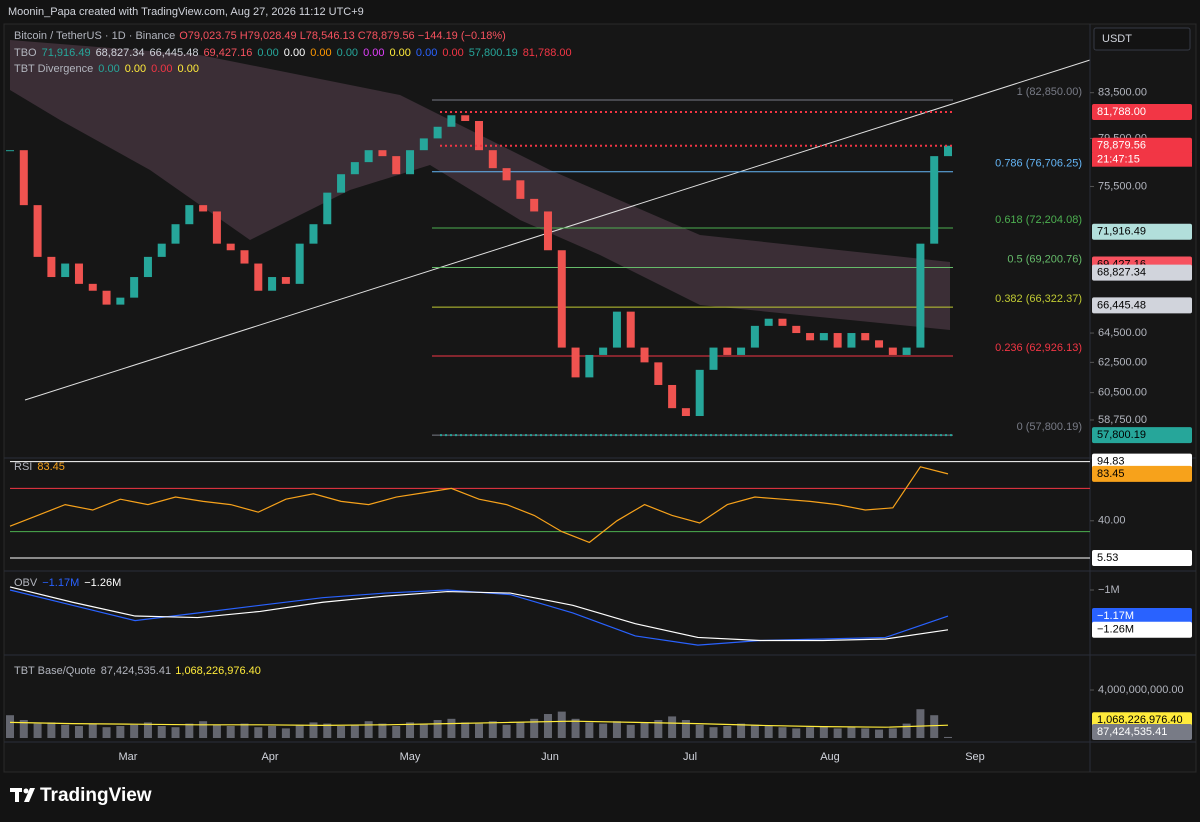 The height and width of the screenshot is (822, 1200). What do you see at coordinates (1038, 348) in the screenshot?
I see `fib-label: 0.236 (62,926.13)` at bounding box center [1038, 348].